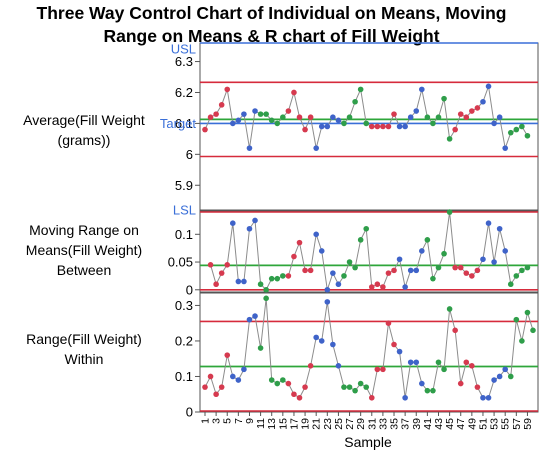  I want to click on means-y-tick-label: 6, so click(189, 154).